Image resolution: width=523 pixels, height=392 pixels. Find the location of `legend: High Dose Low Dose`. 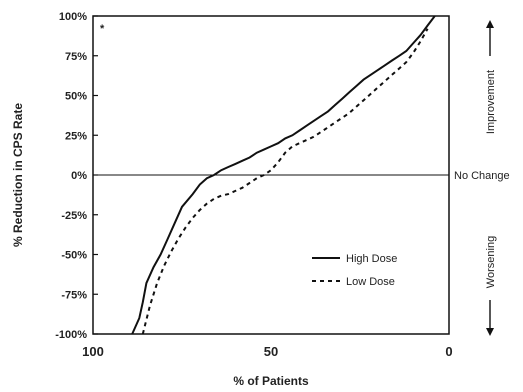

legend: High Dose Low Dose is located at coordinates (354, 270).